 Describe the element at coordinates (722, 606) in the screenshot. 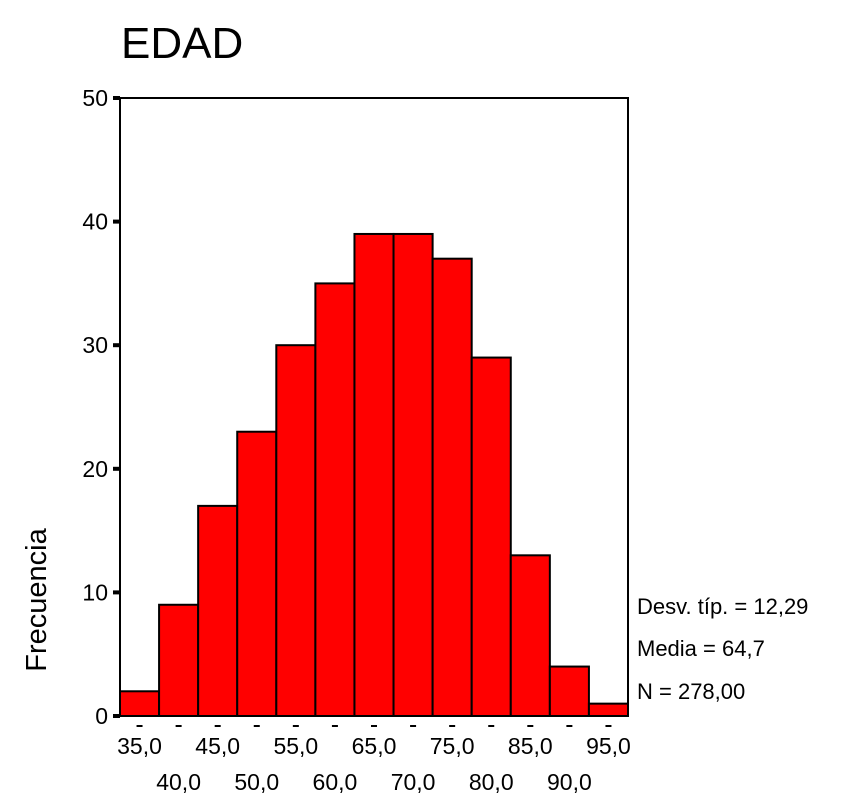

I see `stat-std: Desv. típ. = 12,29` at that location.